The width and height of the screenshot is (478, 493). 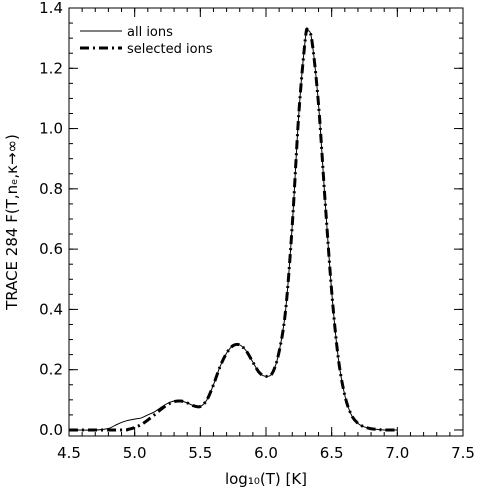 I want to click on legend: all ions selected ions, so click(x=146, y=41).